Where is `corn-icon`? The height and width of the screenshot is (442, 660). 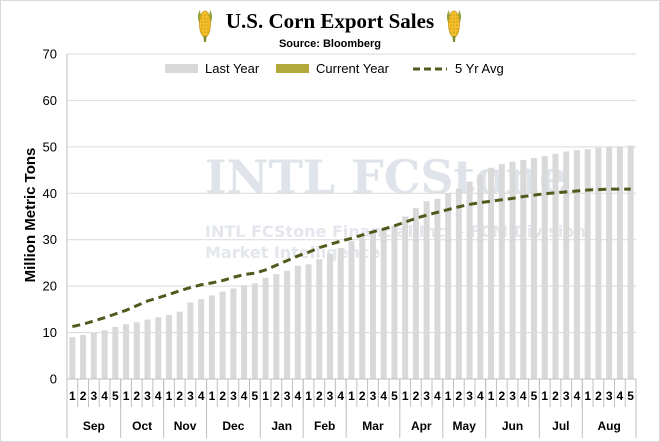
corn-icon is located at coordinates (205, 26).